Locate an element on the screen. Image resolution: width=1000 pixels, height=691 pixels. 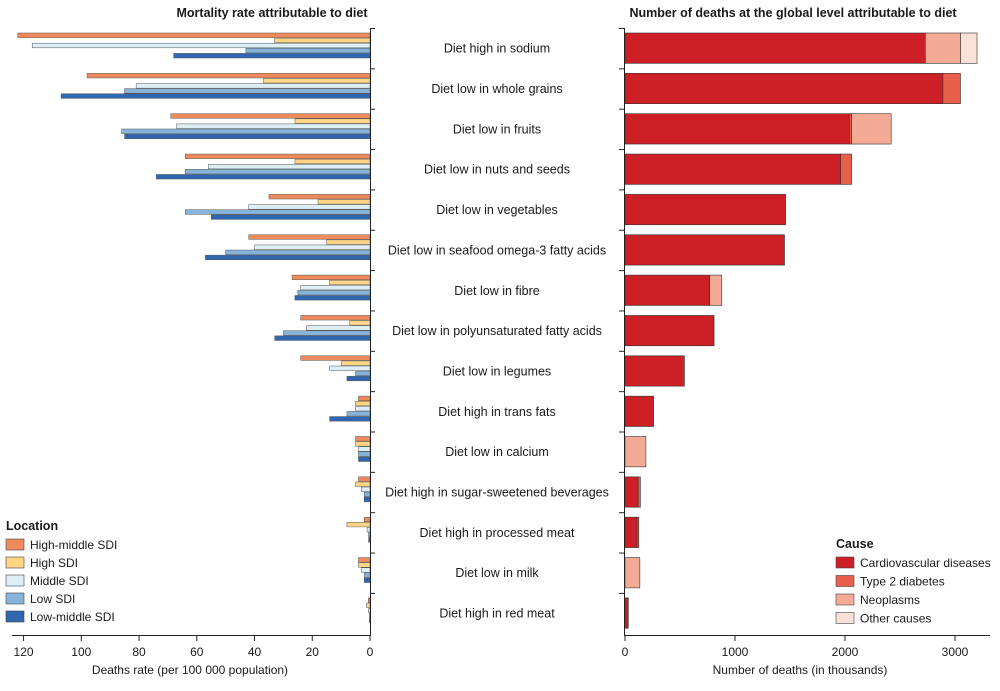
legend-swatch-low-middle-sdi is located at coordinates (15, 616).